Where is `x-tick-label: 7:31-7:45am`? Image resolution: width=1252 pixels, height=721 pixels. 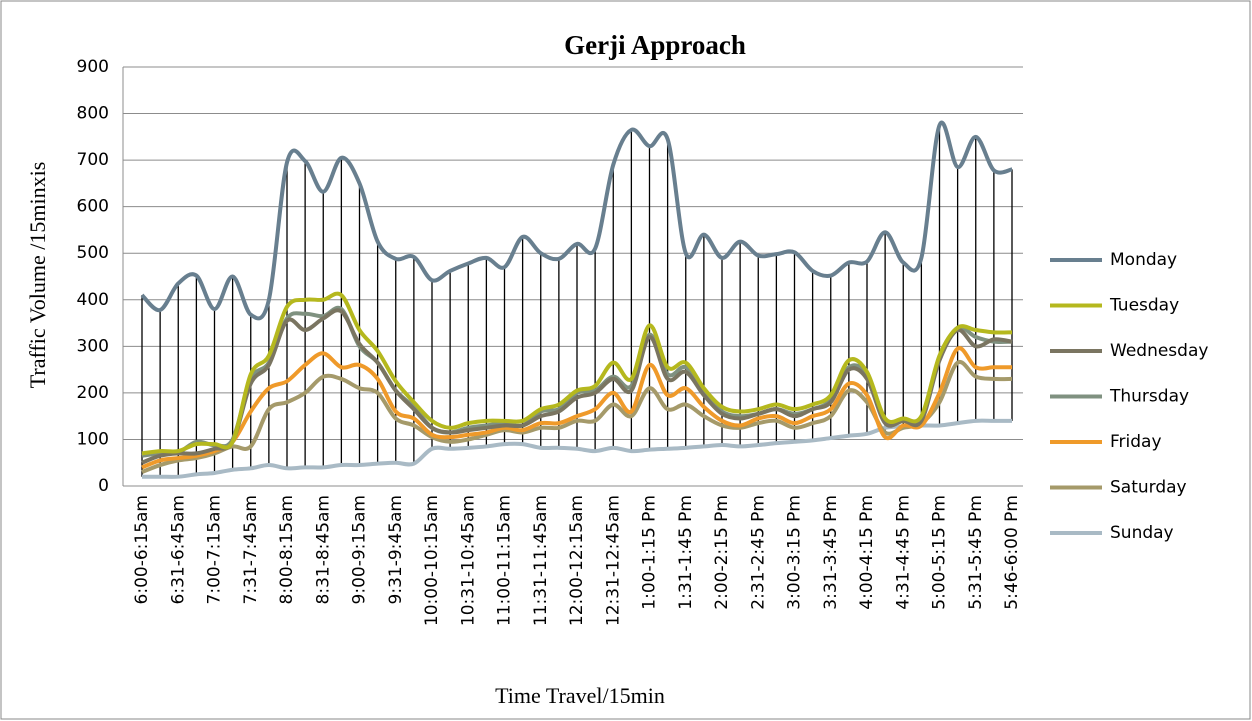
x-tick-label: 7:31-7:45am is located at coordinates (251, 549).